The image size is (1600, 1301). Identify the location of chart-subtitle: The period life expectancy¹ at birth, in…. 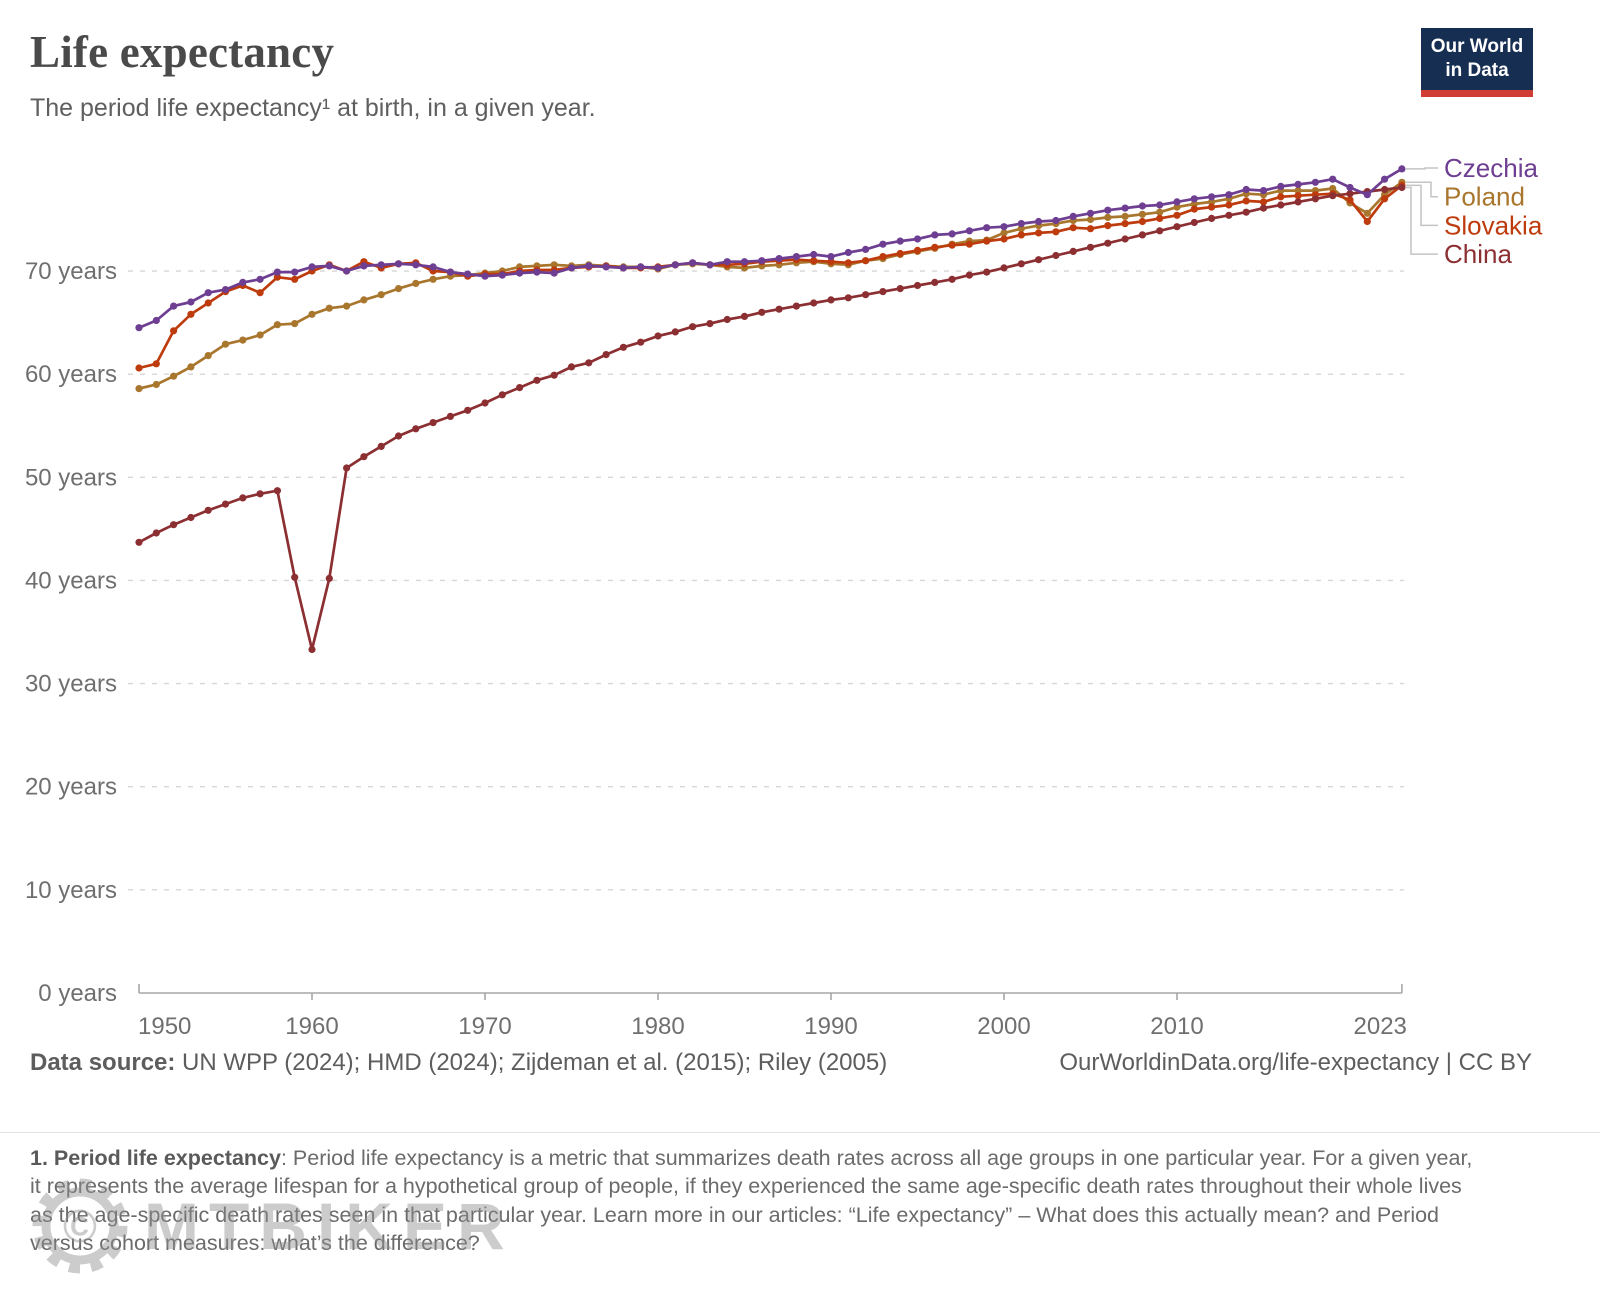
(313, 108).